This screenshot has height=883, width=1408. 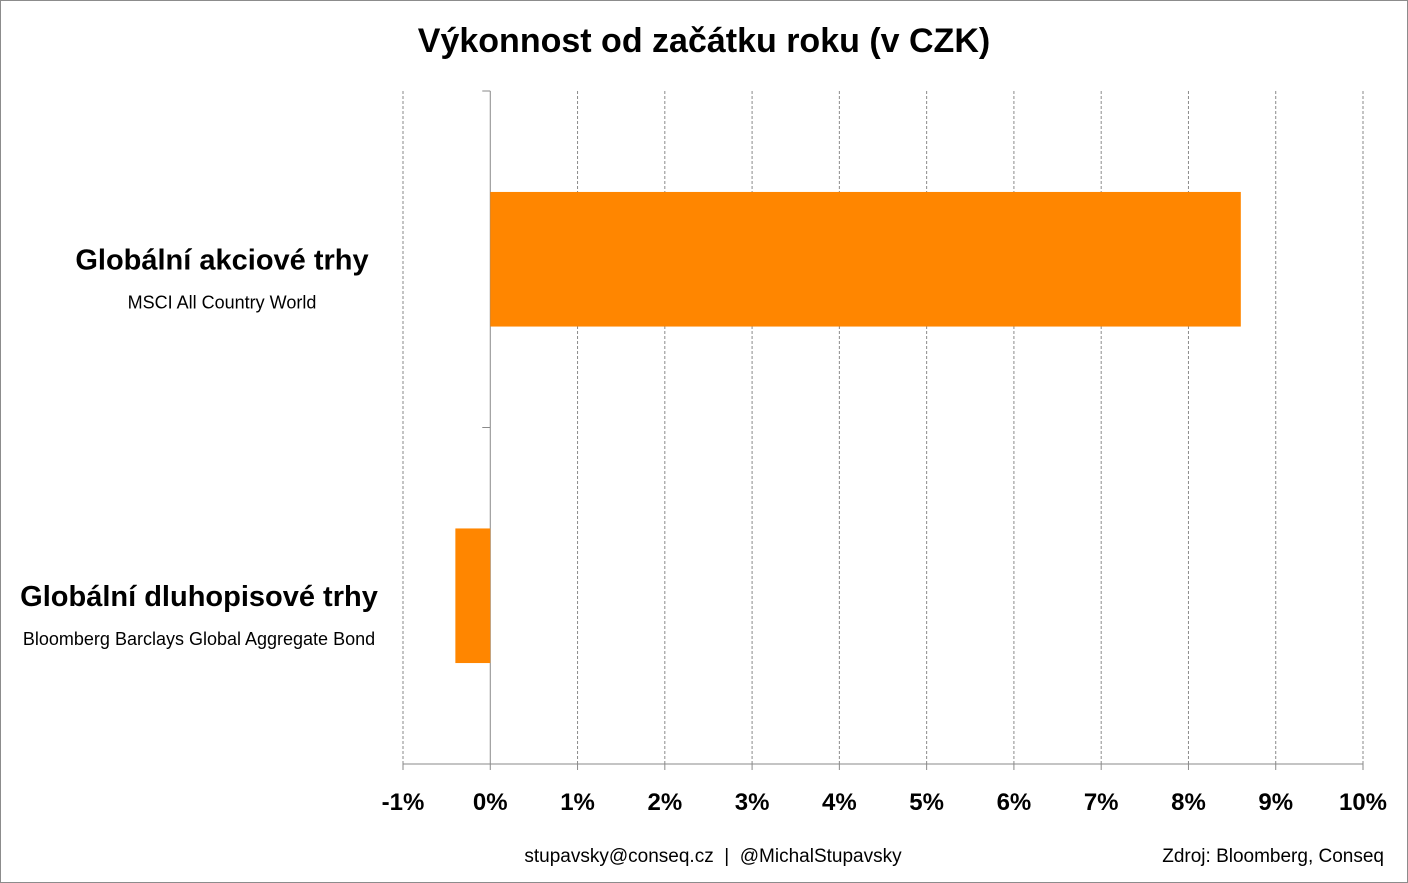 What do you see at coordinates (1188, 802) in the screenshot?
I see `x-tick-label: 8%` at bounding box center [1188, 802].